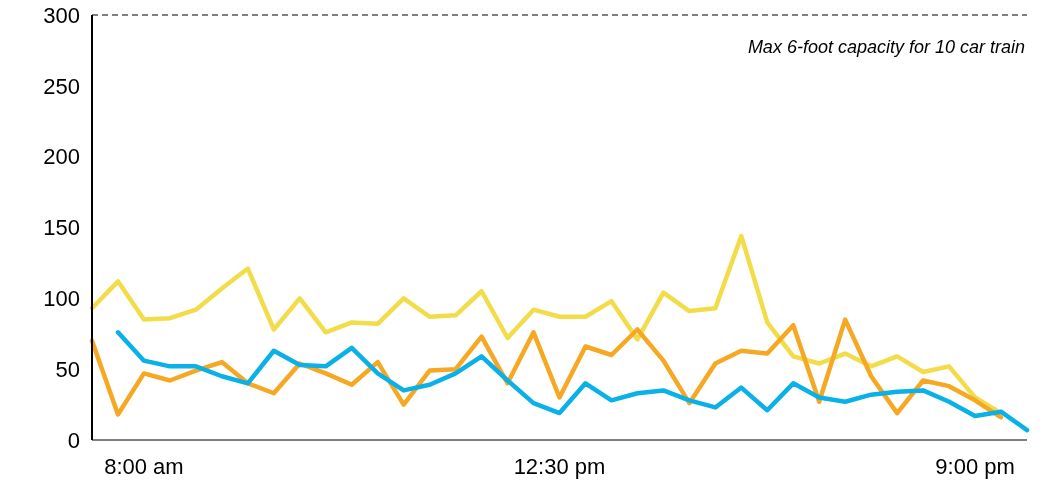 The image size is (1055, 495). What do you see at coordinates (975, 466) in the screenshot?
I see `x-tick-label: 9:00 pm` at bounding box center [975, 466].